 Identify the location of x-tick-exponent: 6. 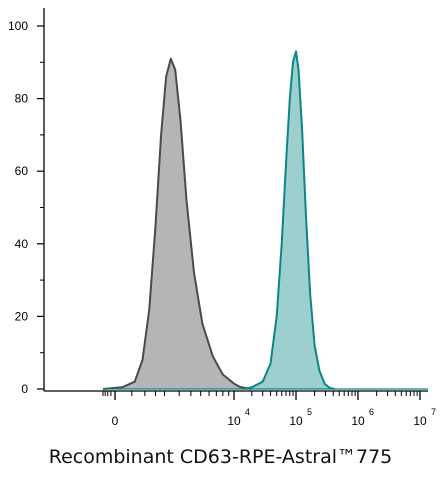
(371, 412).